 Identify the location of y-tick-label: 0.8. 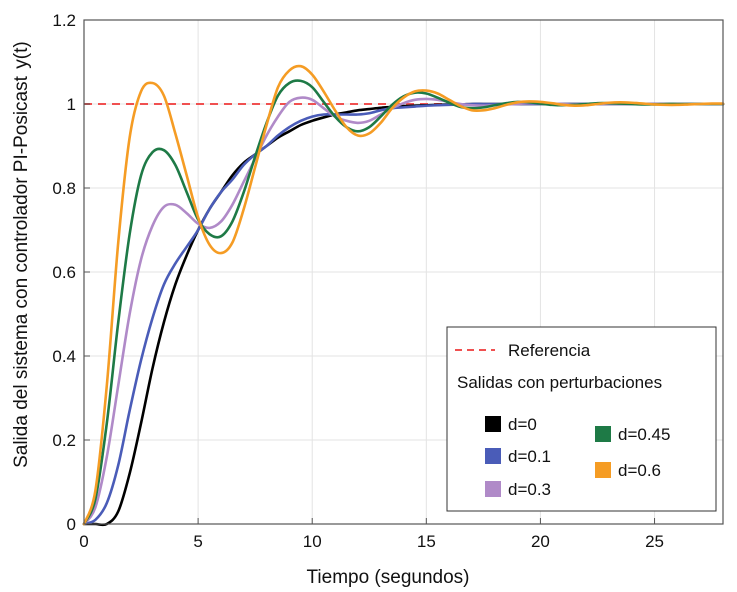
(64, 188).